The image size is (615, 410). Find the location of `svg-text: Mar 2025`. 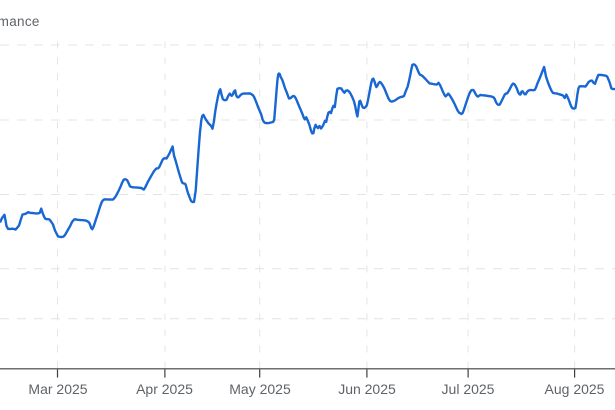

svg-text: Mar 2025 is located at coordinates (57, 389).